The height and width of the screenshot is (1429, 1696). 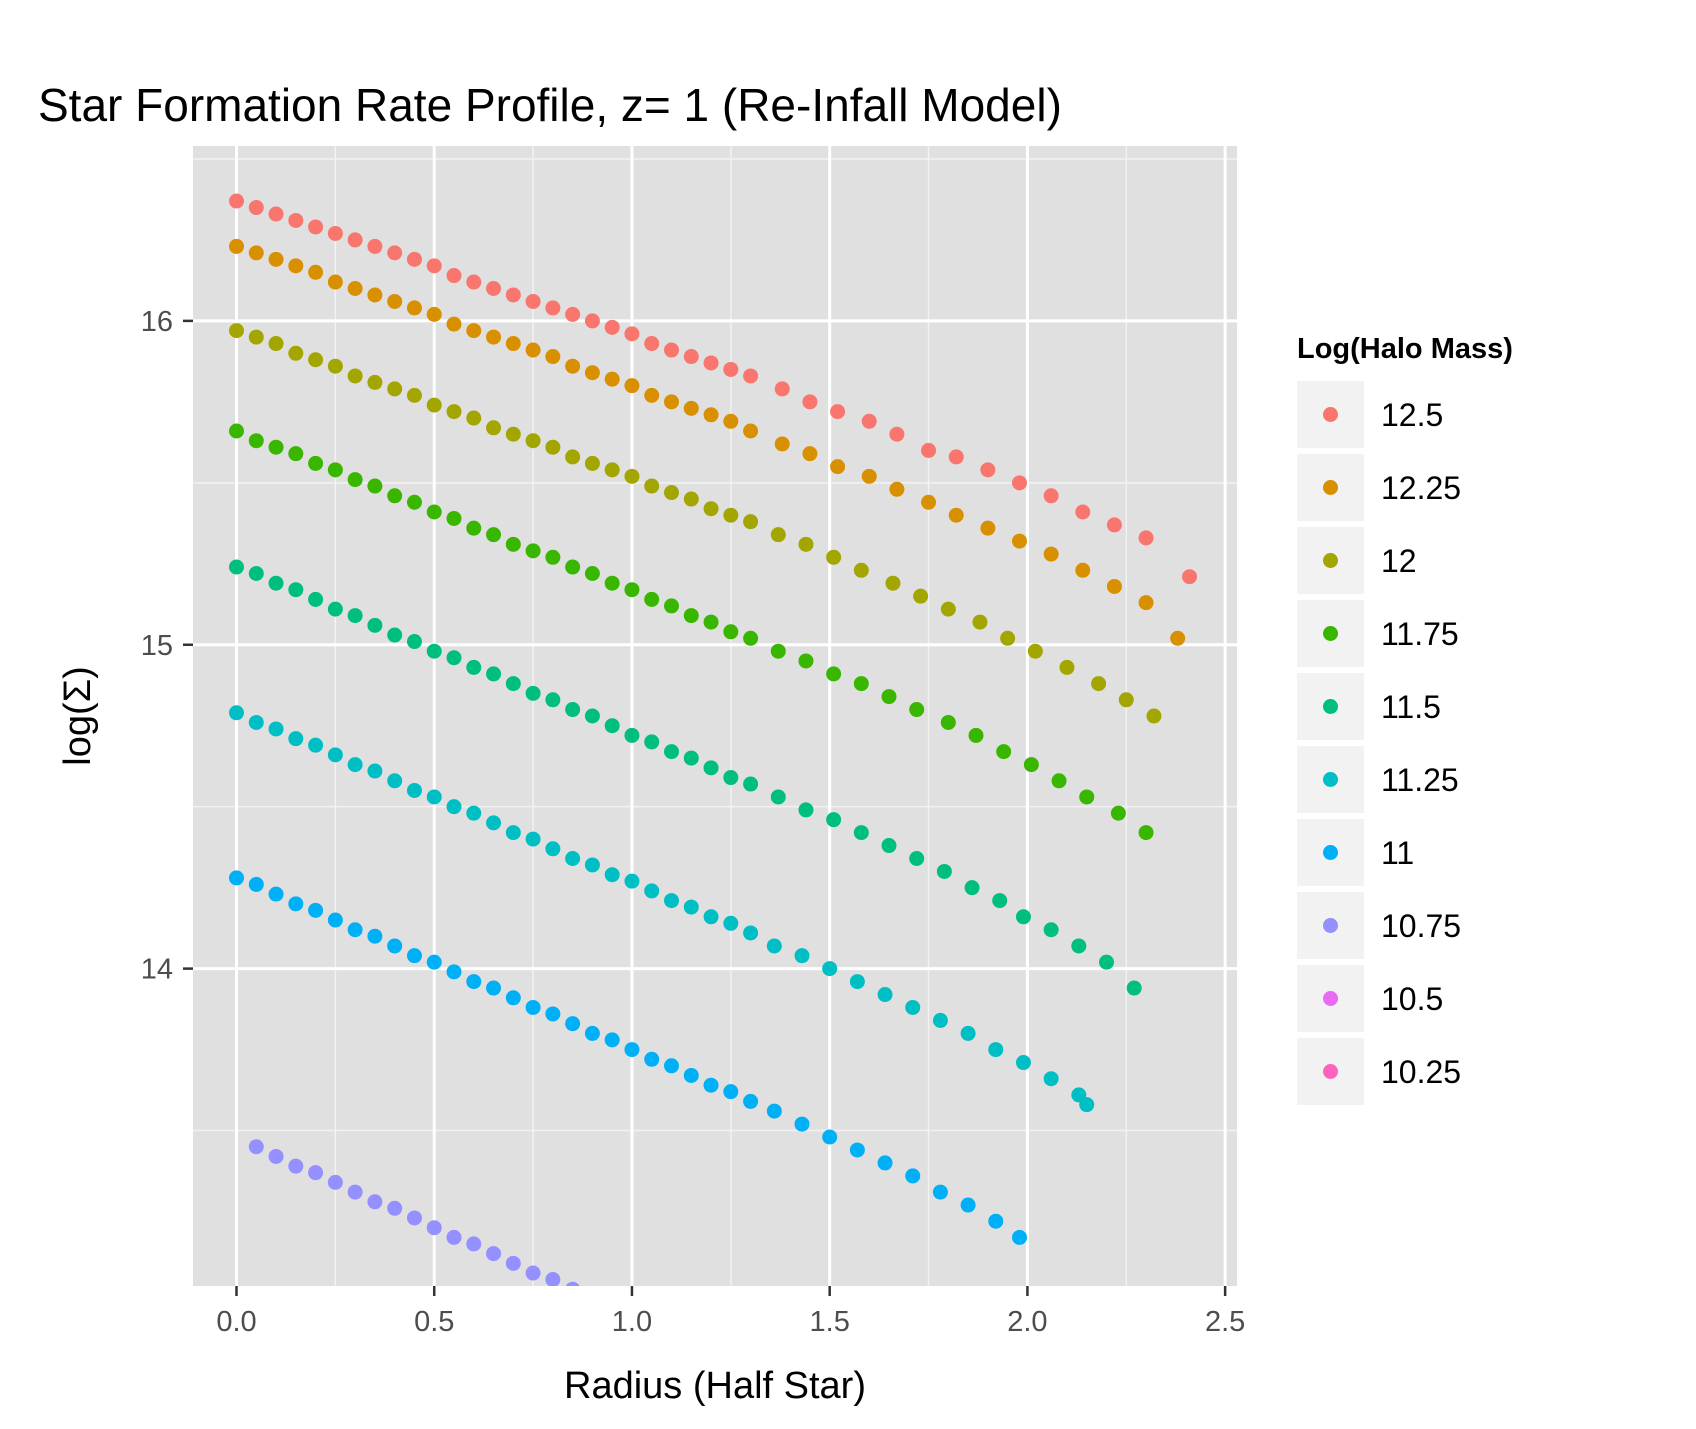 I want to click on legend-label: 10.75, so click(x=1421, y=926).